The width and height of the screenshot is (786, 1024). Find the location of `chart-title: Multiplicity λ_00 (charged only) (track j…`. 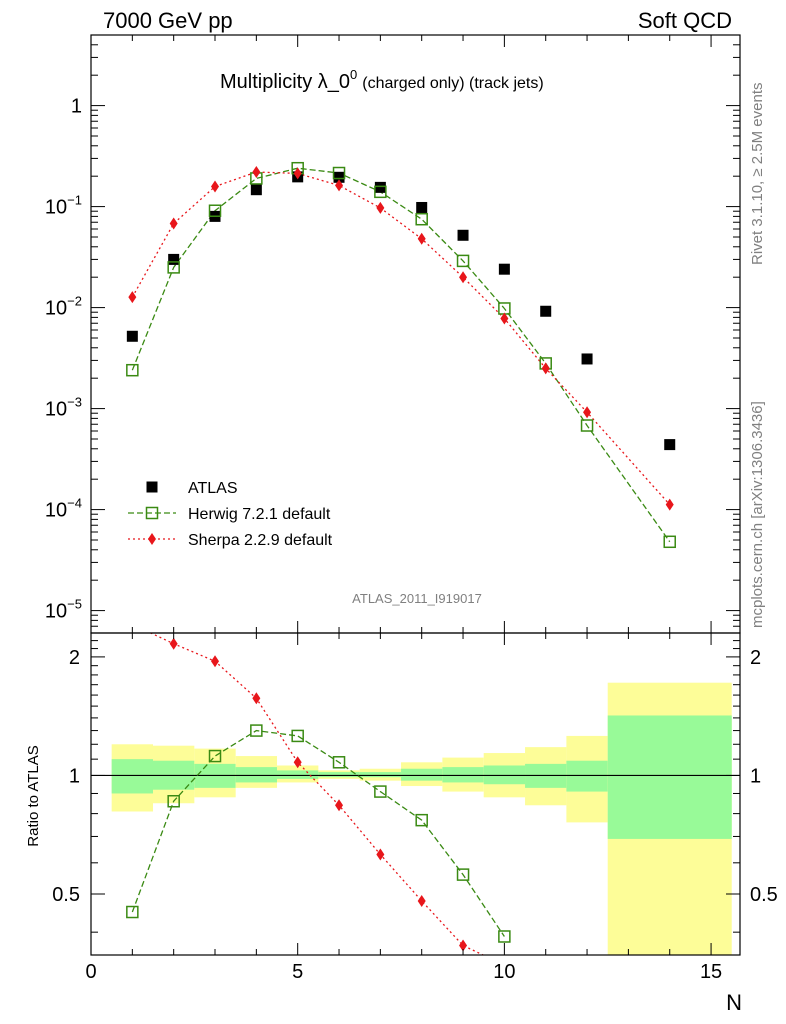

chart-title: Multiplicity λ_00 (charged only) (track j… is located at coordinates (382, 80).